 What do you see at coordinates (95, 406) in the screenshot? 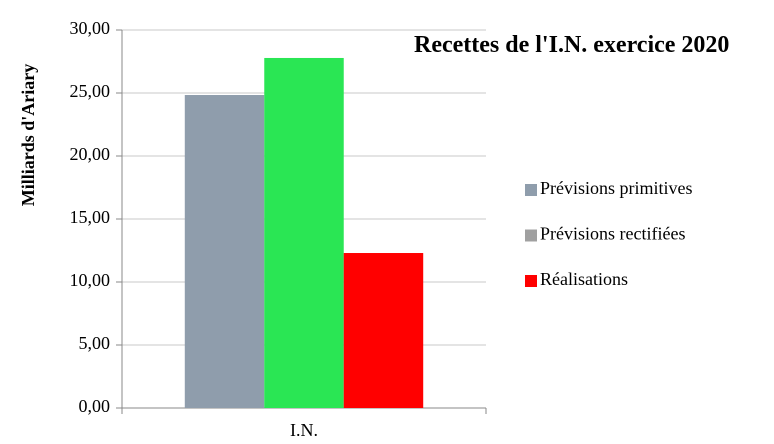
I see `y-tick-label: 0,00` at bounding box center [95, 406].